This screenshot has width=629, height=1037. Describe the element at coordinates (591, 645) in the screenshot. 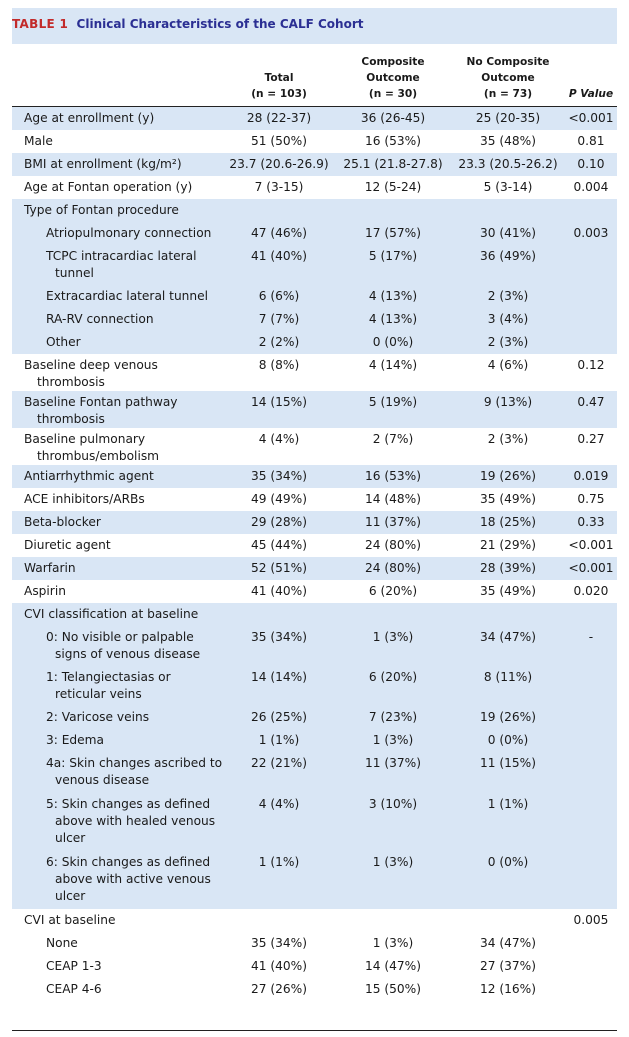

I see `cell-p: -` at that location.